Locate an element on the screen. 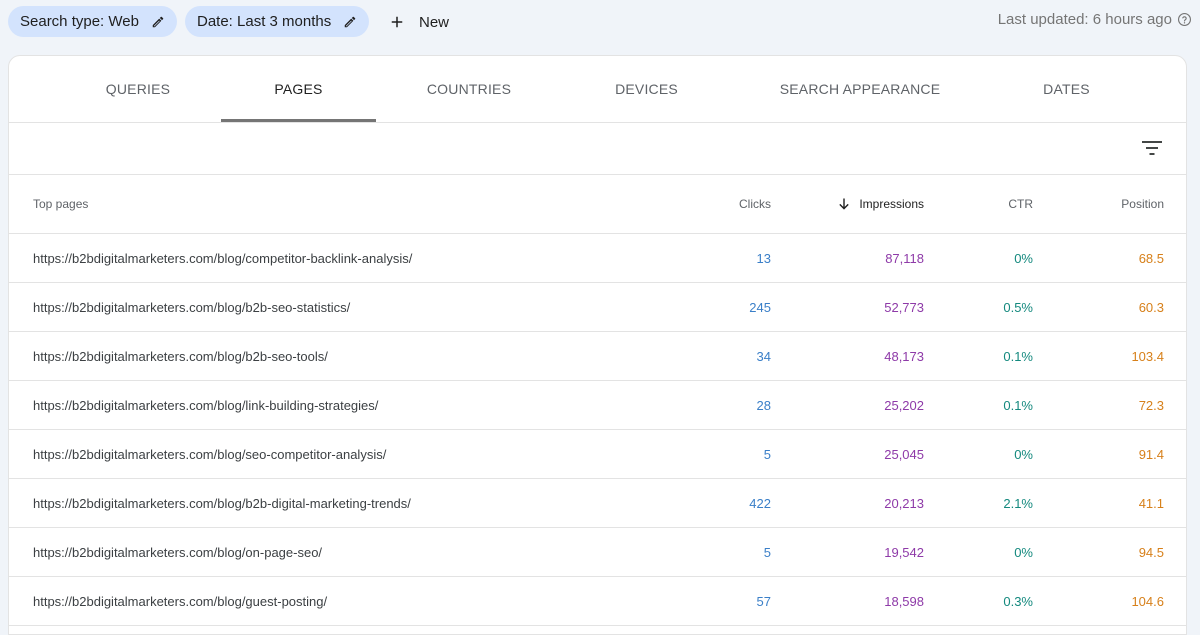  last-updated-text: Last updated: 6 hours ago is located at coordinates (1084, 19).